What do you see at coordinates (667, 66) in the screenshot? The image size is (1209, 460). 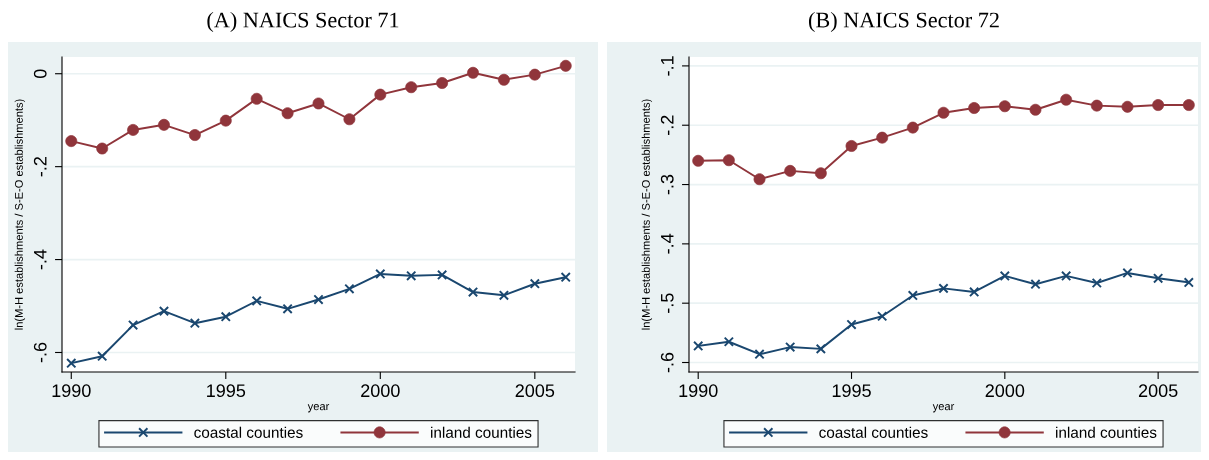 I see `y-tick-label: -.1` at bounding box center [667, 66].